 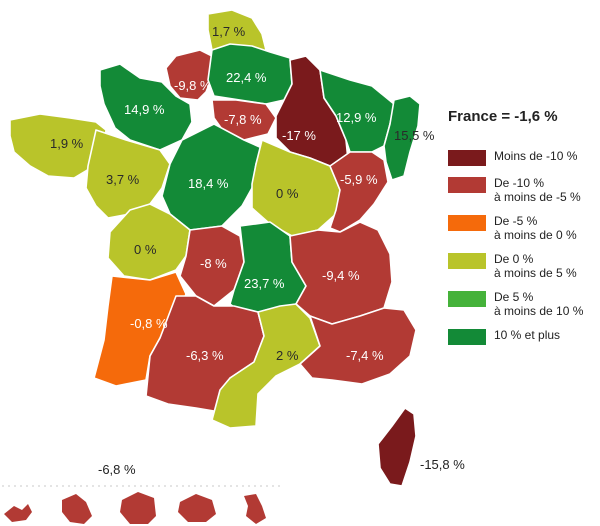 I want to click on legend-label-line2: à moins de 5 %, so click(x=535, y=273).